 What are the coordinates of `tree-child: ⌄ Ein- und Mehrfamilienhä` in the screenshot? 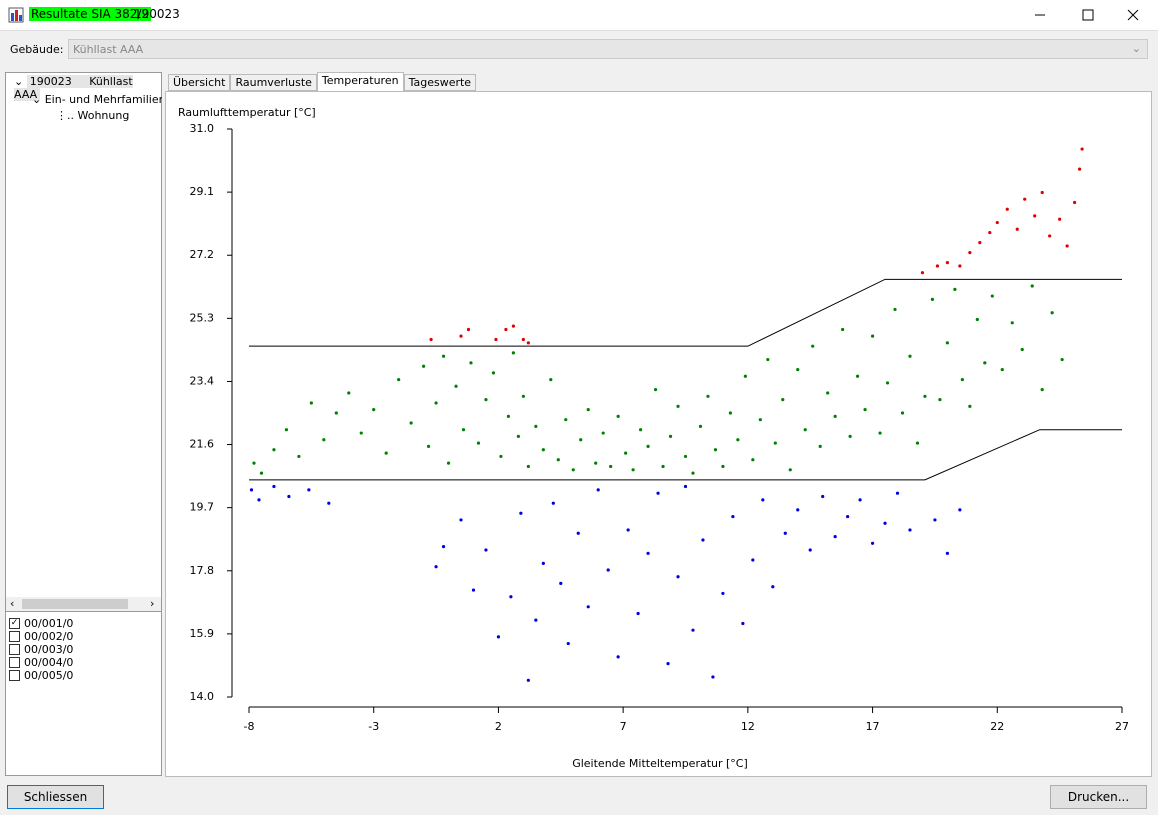 It's located at (97, 99).